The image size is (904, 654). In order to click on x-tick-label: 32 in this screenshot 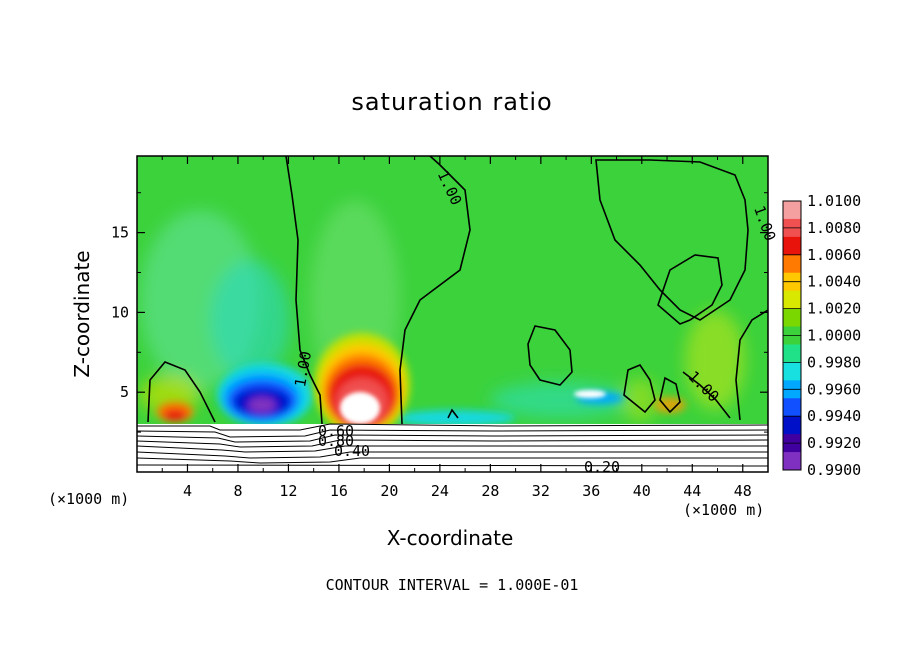, I will do `click(541, 491)`.